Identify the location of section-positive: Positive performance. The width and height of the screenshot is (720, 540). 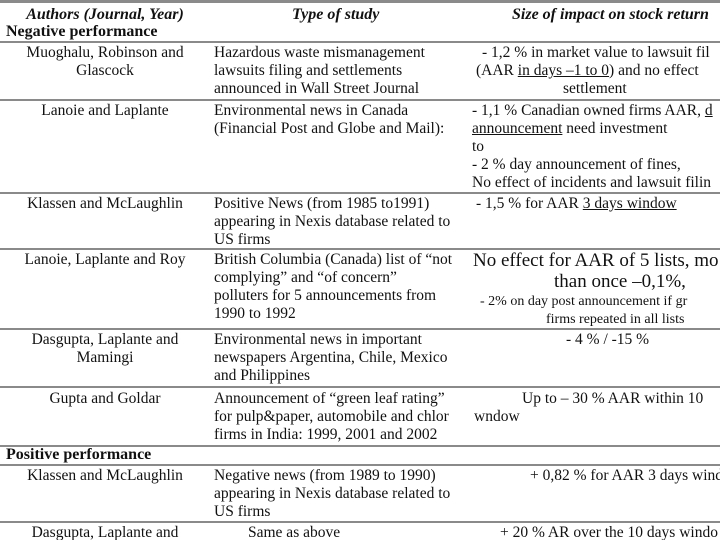
(79, 454).